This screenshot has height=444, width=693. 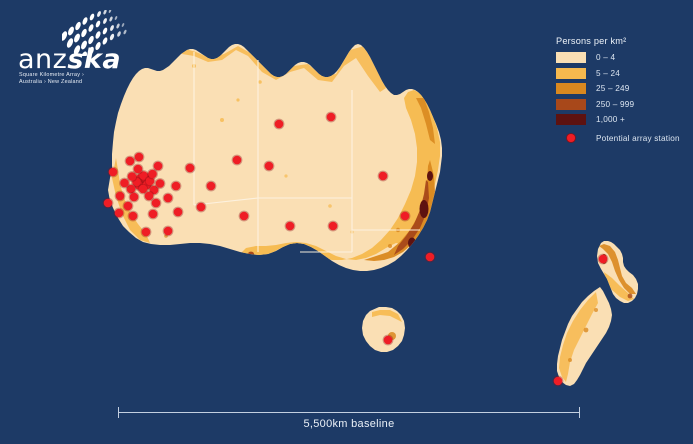 I want to click on scale-bar-cap-left, so click(x=118, y=412).